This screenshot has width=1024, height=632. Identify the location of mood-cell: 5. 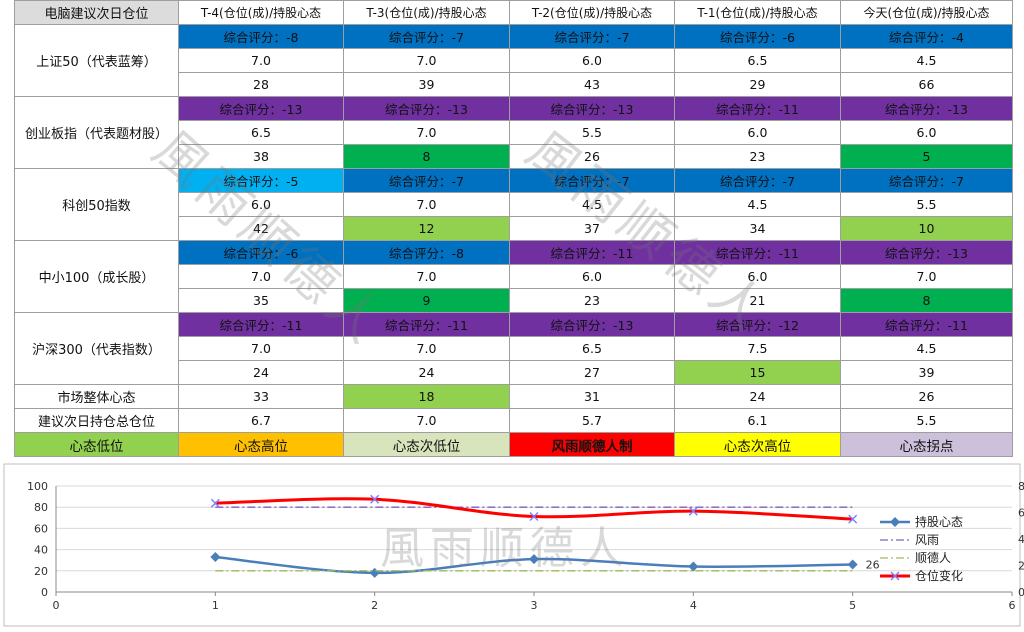
(926, 156).